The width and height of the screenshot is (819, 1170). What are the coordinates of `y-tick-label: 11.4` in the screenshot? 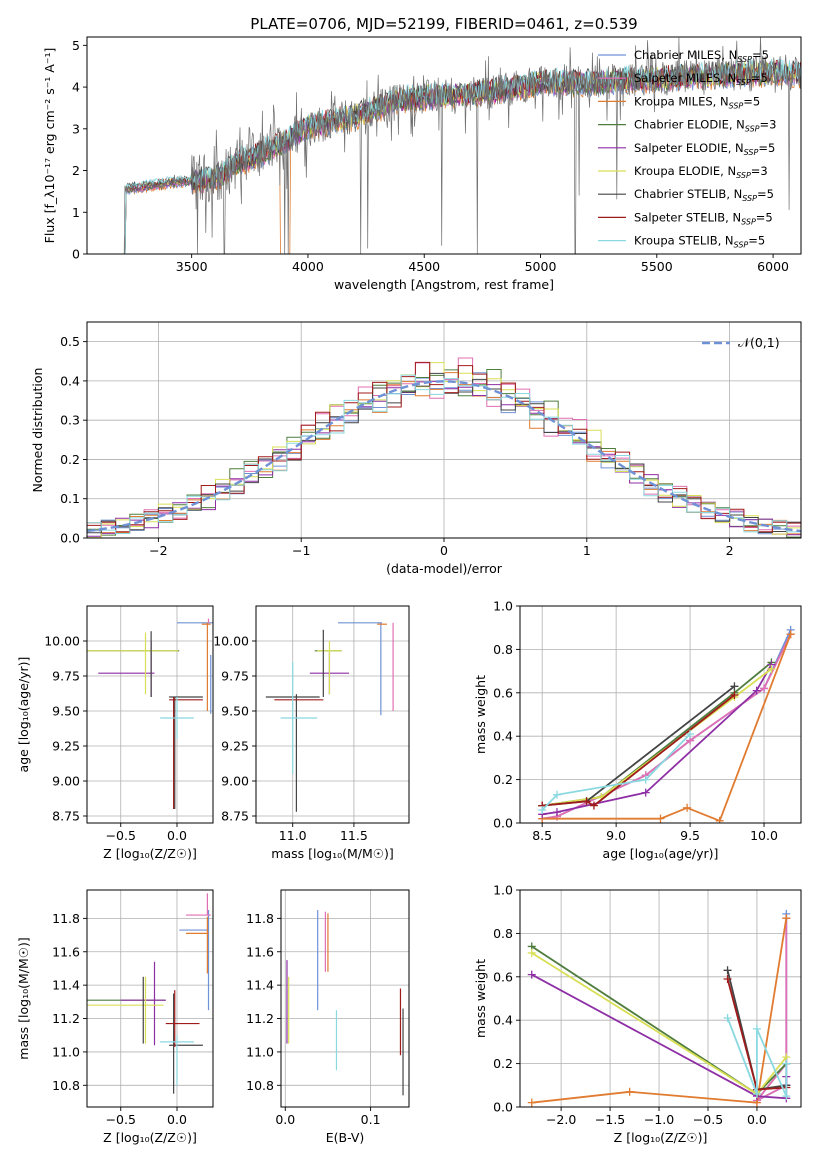 It's located at (66, 985).